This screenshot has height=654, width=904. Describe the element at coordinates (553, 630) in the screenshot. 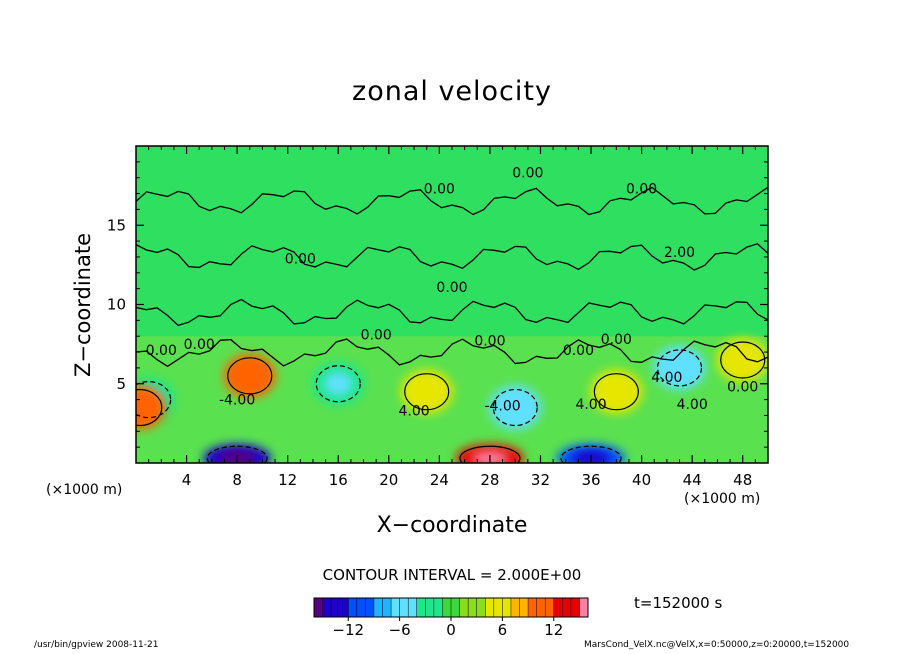

I see `colorbar-tick-label: 12` at that location.